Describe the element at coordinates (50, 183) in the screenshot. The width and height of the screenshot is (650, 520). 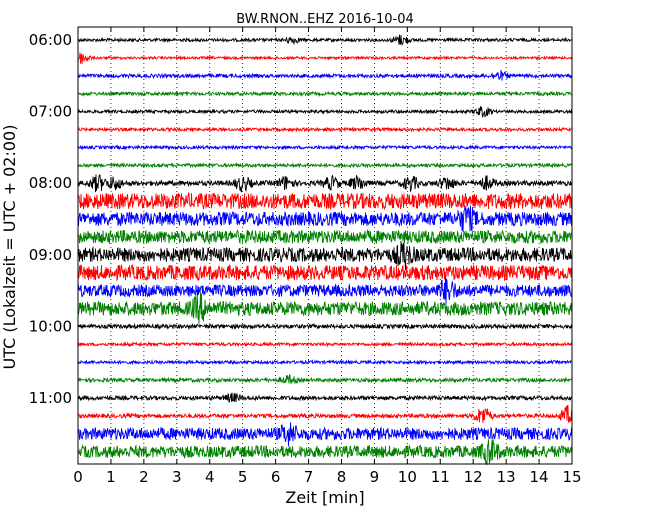
I see `y-tick-label: 08:00` at that location.